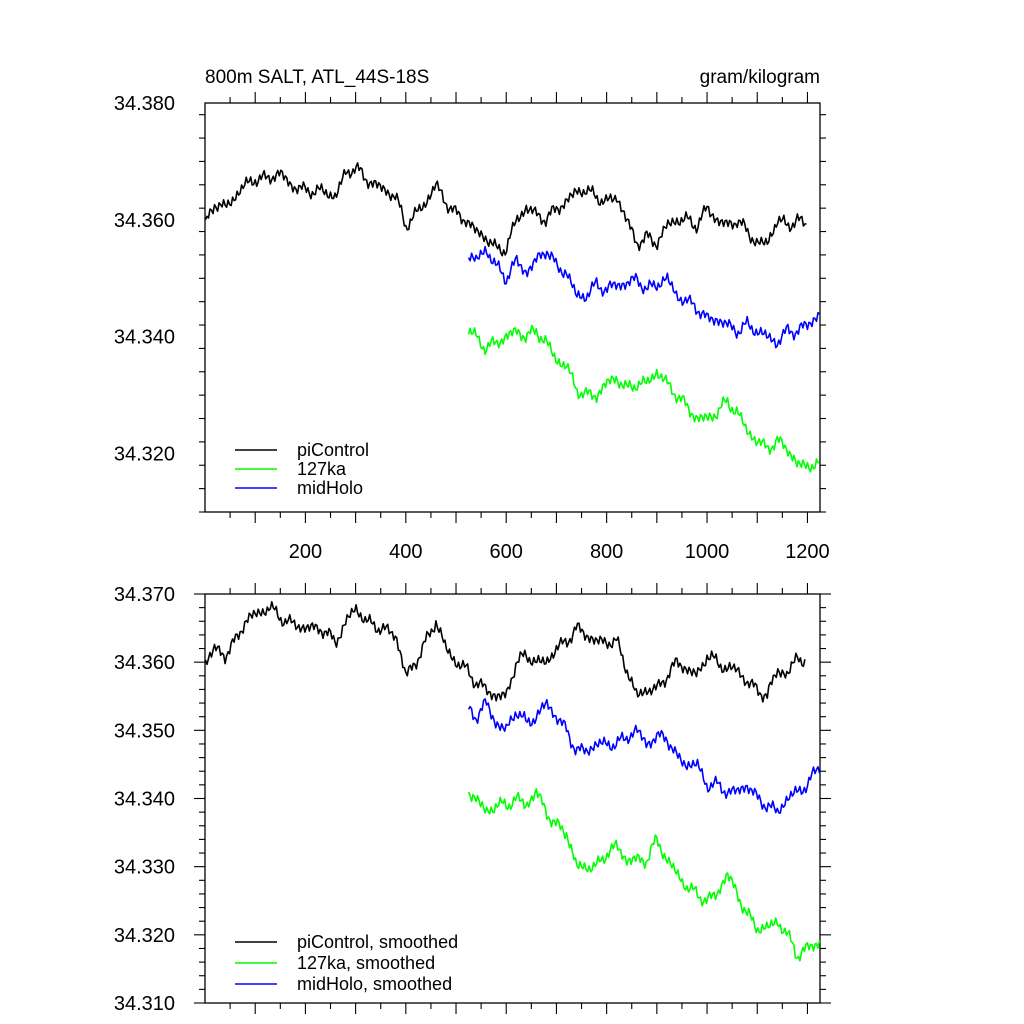  Describe the element at coordinates (322, 469) in the screenshot. I see `legend-label: 127ka` at that location.